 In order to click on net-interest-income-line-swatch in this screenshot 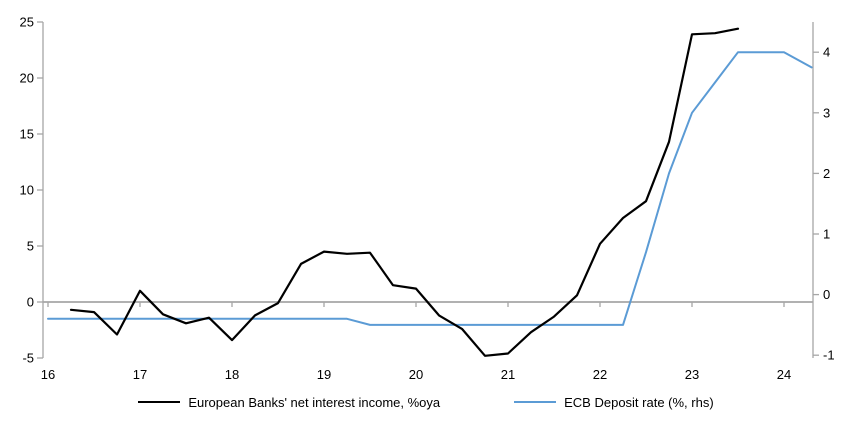, I will do `click(159, 402)`.